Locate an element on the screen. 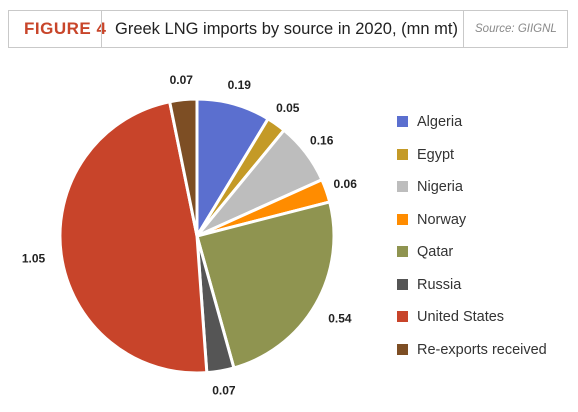 The image size is (578, 412). source-note: Source: GIIGNL is located at coordinates (516, 29).